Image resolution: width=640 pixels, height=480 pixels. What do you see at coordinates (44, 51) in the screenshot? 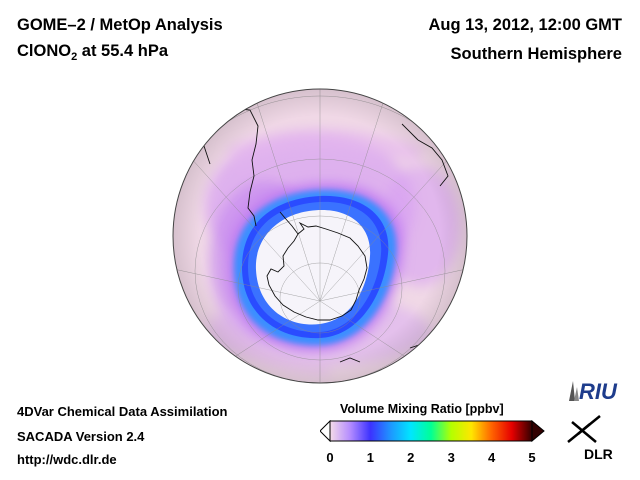
I see `species-name: ClONO` at bounding box center [44, 51].